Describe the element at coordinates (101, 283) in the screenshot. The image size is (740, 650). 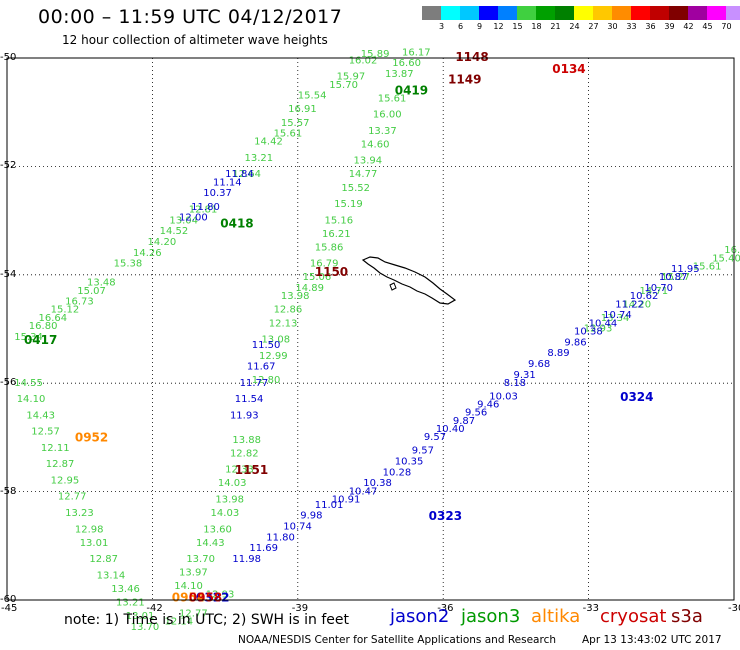
I see `wave-height-value: 13.48` at that location.